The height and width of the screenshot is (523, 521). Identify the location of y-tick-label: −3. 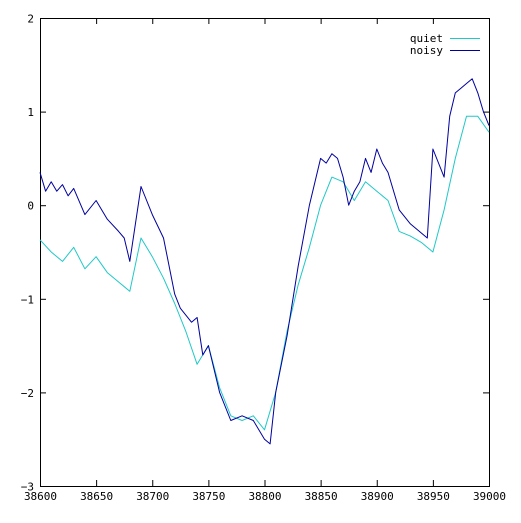
(27, 487).